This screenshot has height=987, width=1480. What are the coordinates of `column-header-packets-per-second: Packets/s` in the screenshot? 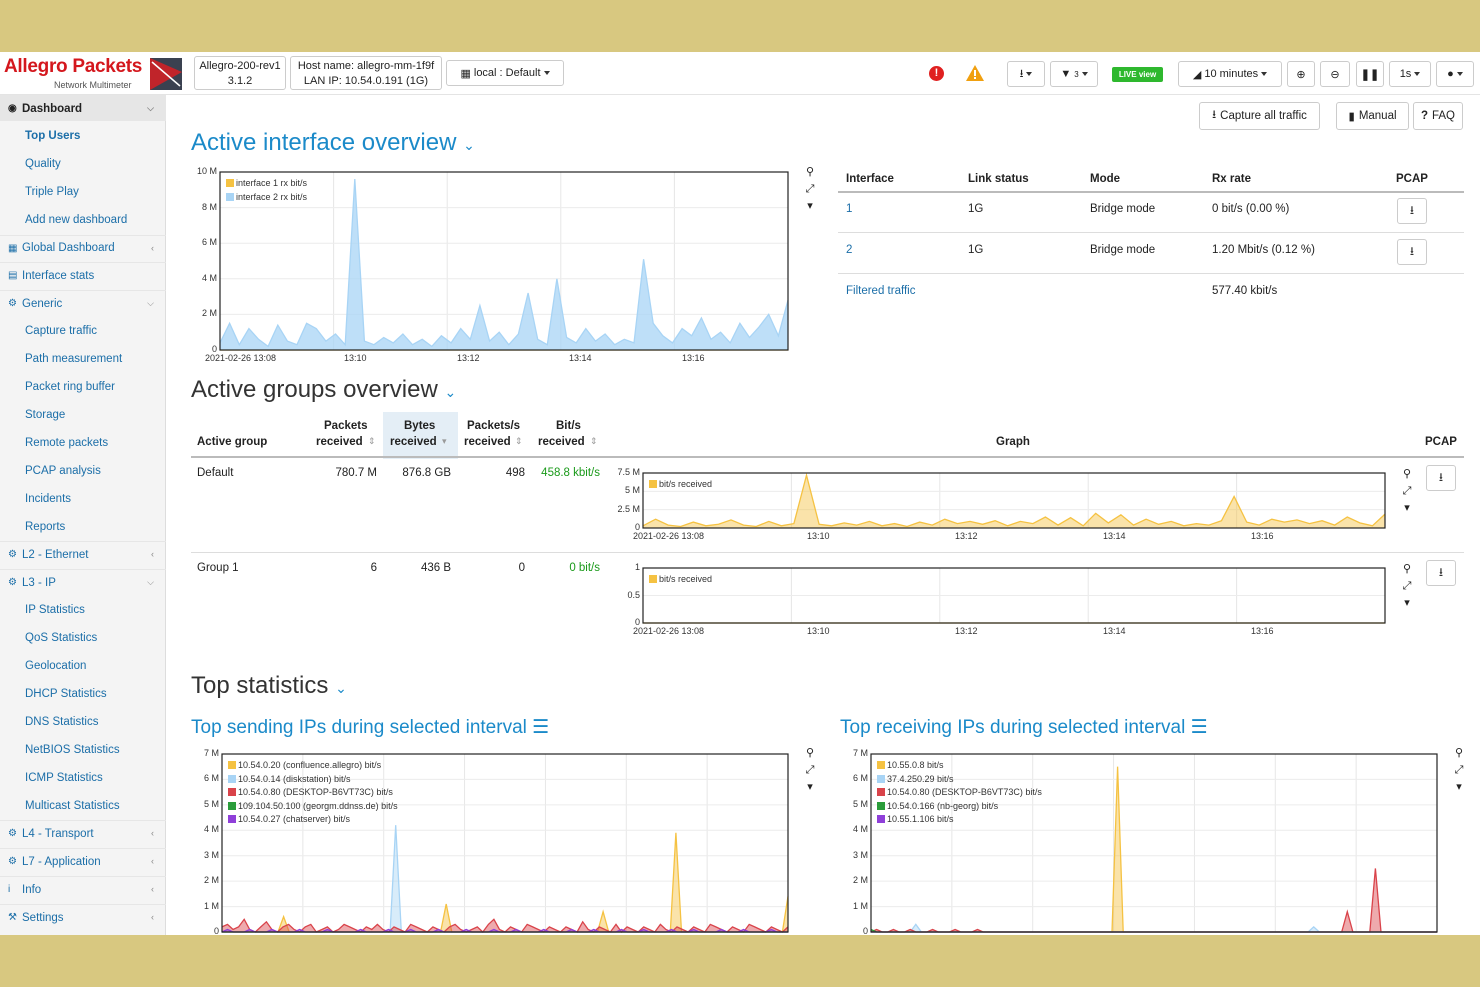 It's located at (494, 426).